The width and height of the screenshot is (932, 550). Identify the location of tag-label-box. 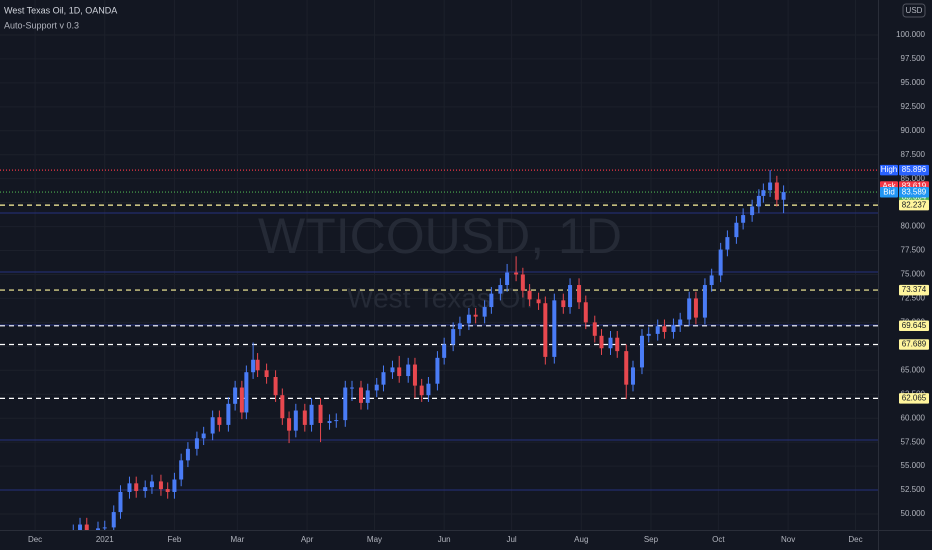
(889, 192).